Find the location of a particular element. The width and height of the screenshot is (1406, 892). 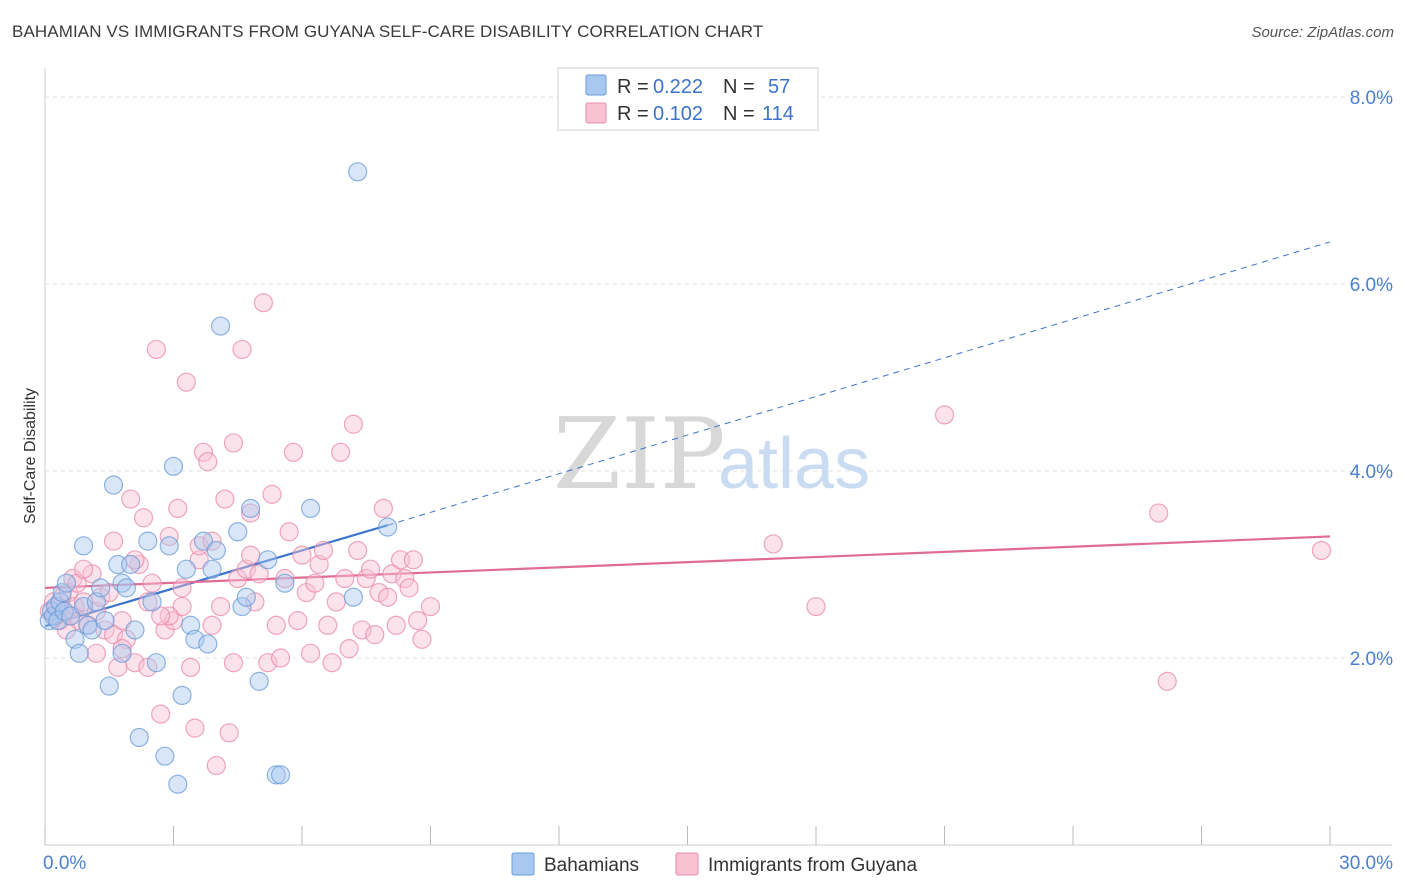

x-tick-labels: 0.0% 30.0% is located at coordinates (718, 863).